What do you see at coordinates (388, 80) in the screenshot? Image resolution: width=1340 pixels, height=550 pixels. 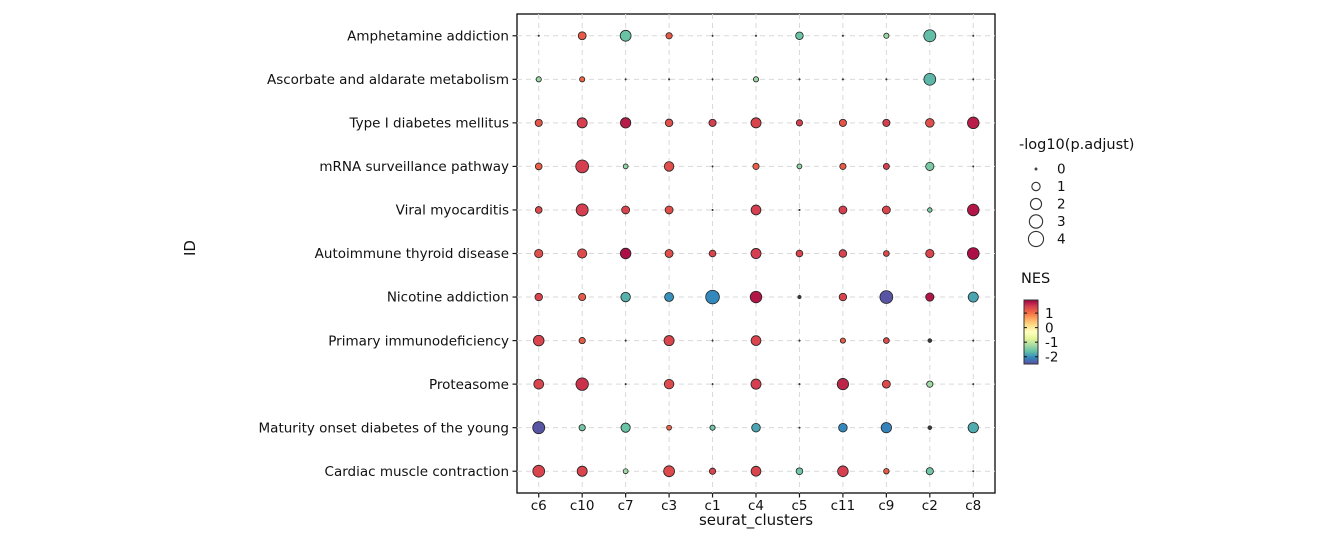 I see `y-tick-label: Ascorbate and aldarate metabolism` at bounding box center [388, 80].